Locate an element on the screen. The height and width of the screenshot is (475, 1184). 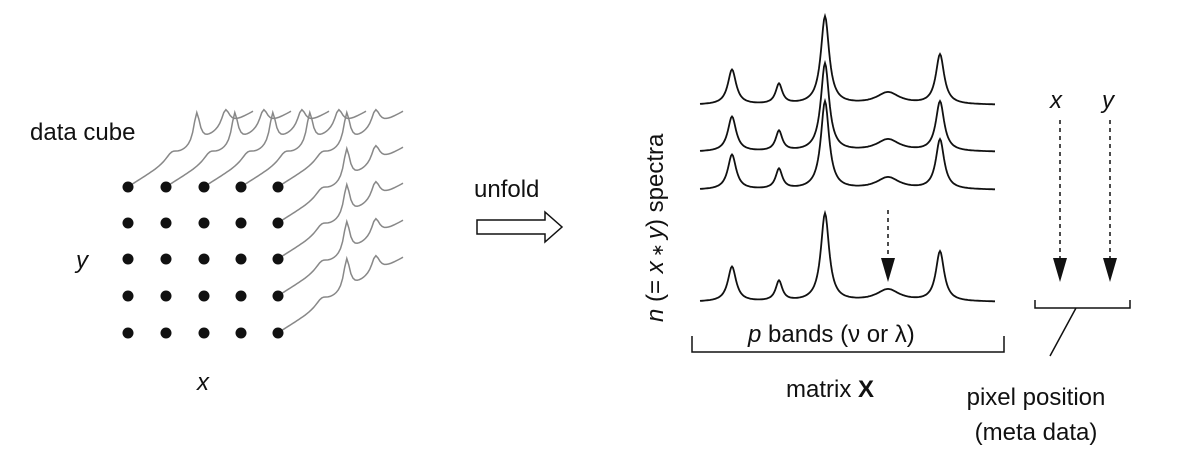
label-part: n is located at coordinates (655, 315).